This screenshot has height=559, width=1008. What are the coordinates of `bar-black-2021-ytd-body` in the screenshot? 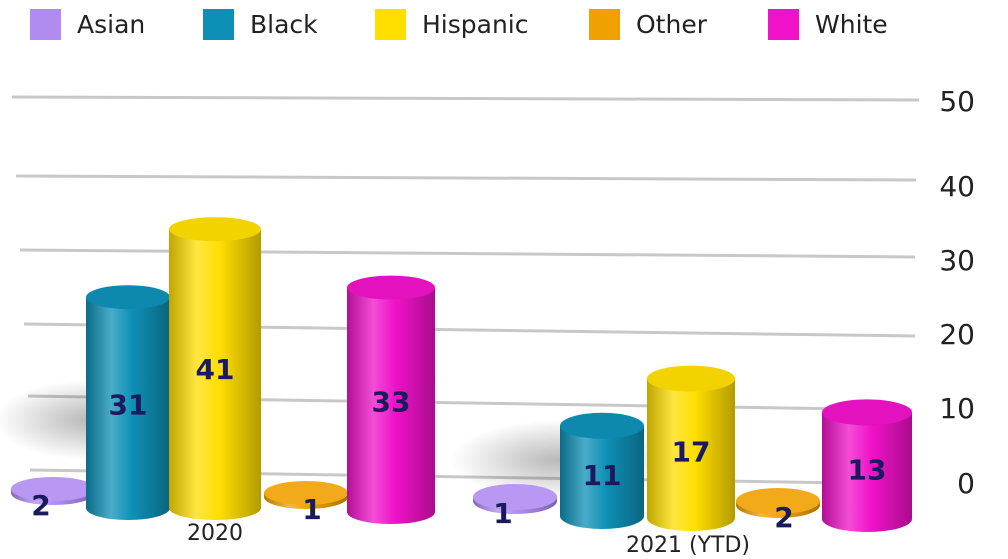 It's located at (602, 477).